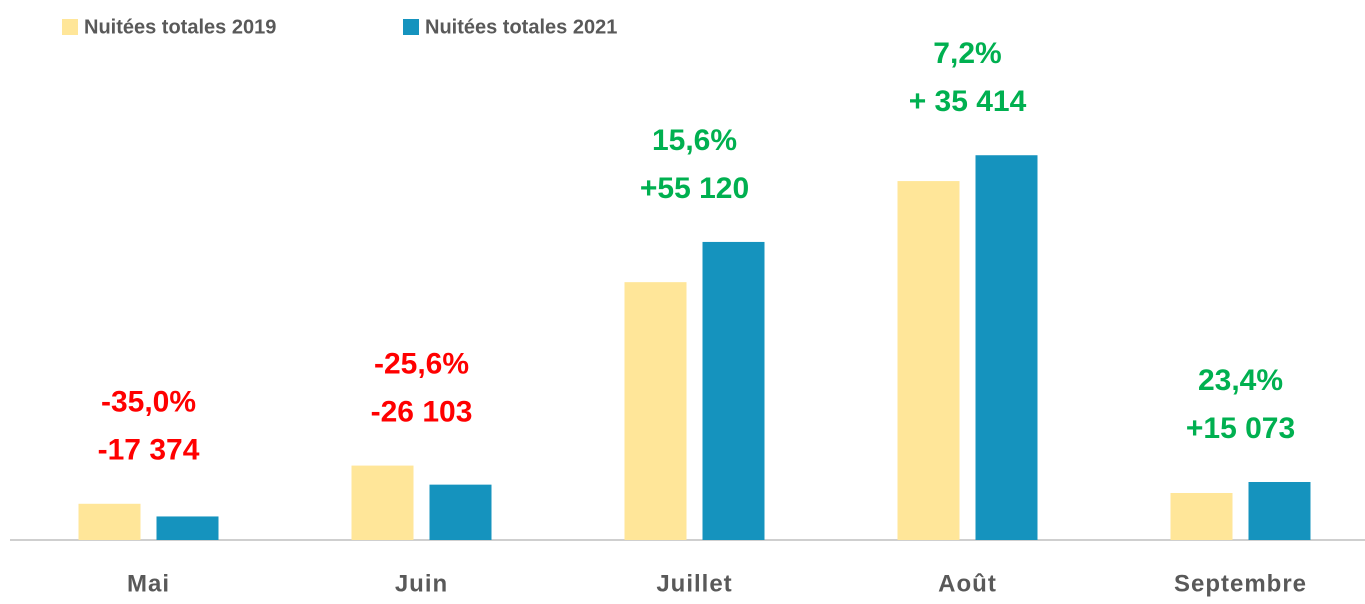  Describe the element at coordinates (694, 188) in the screenshot. I see `annotation-diff: +55 120` at that location.